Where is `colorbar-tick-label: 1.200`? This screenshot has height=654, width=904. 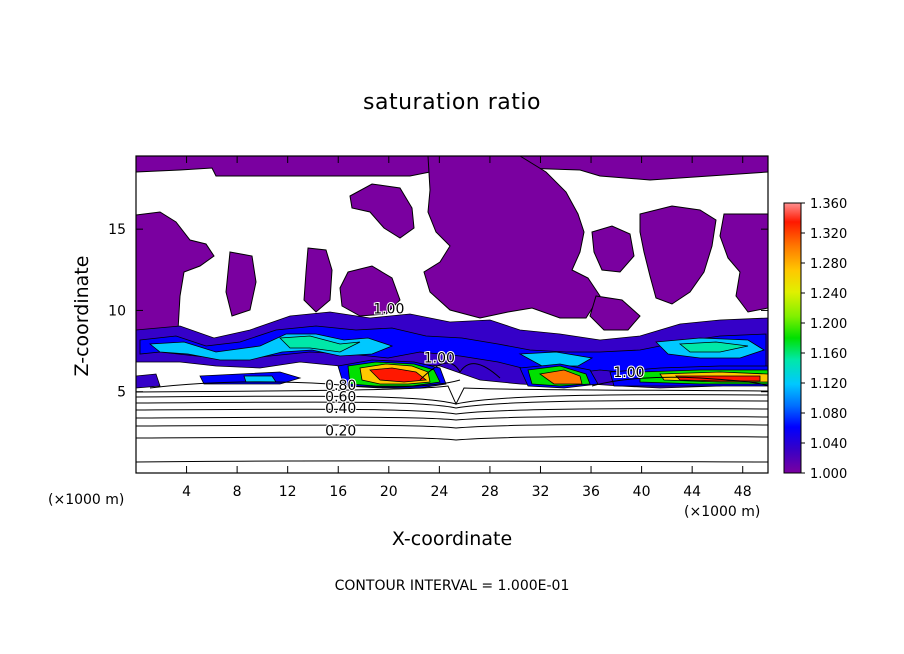
colorbar-tick-label: 1.200 is located at coordinates (828, 324).